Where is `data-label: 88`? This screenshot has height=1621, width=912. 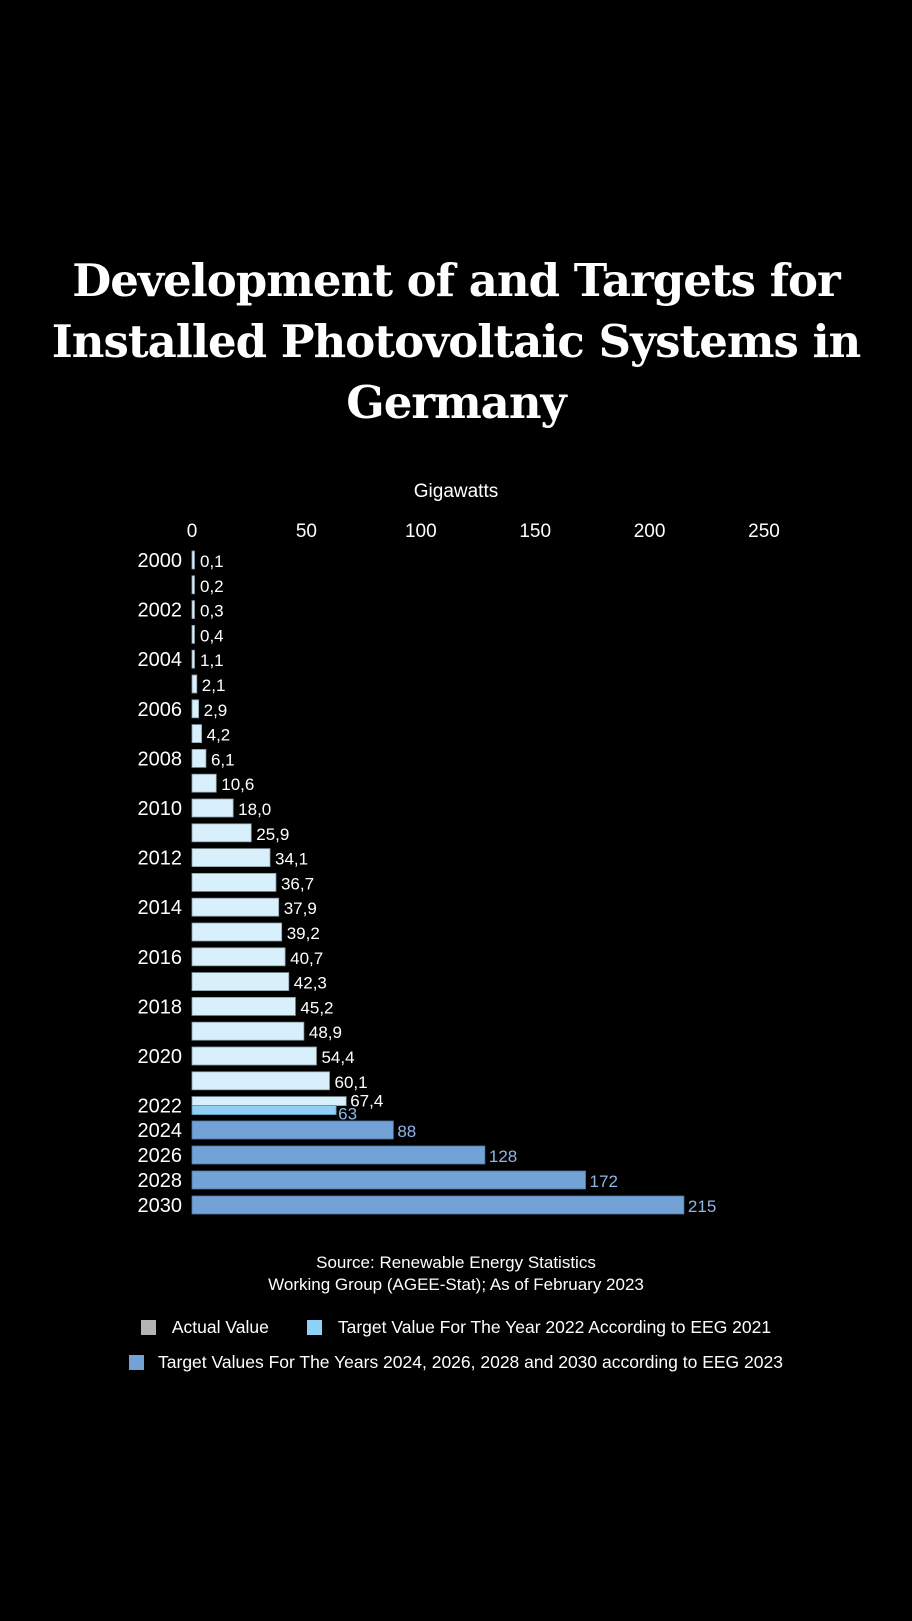 data-label: 88 is located at coordinates (406, 1131).